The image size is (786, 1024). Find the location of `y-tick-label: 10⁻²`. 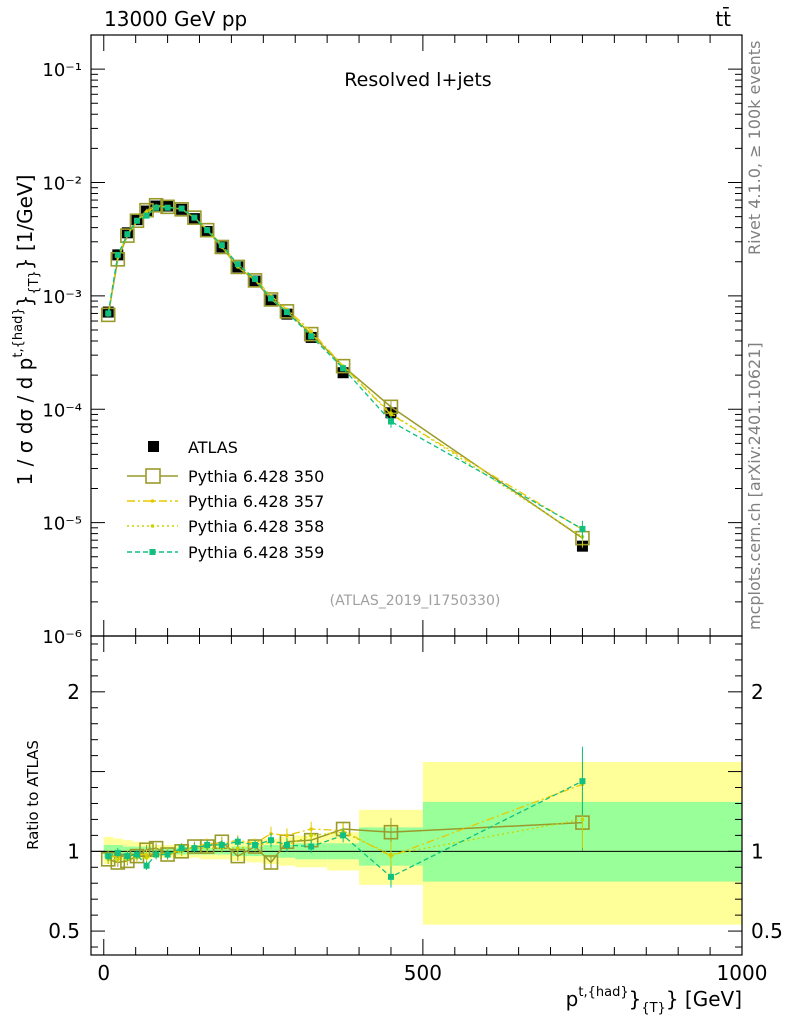

y-tick-label: 10⁻² is located at coordinates (62, 184).